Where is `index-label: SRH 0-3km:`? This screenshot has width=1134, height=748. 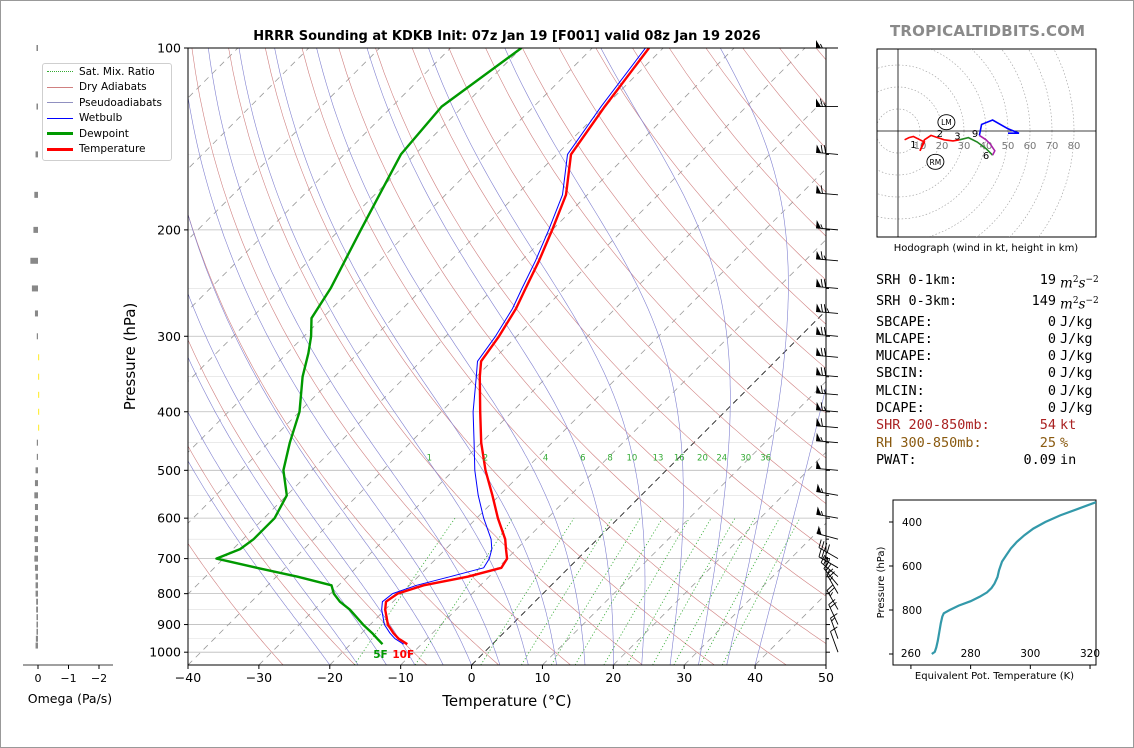 index-label: SRH 0-3km: is located at coordinates (917, 300).